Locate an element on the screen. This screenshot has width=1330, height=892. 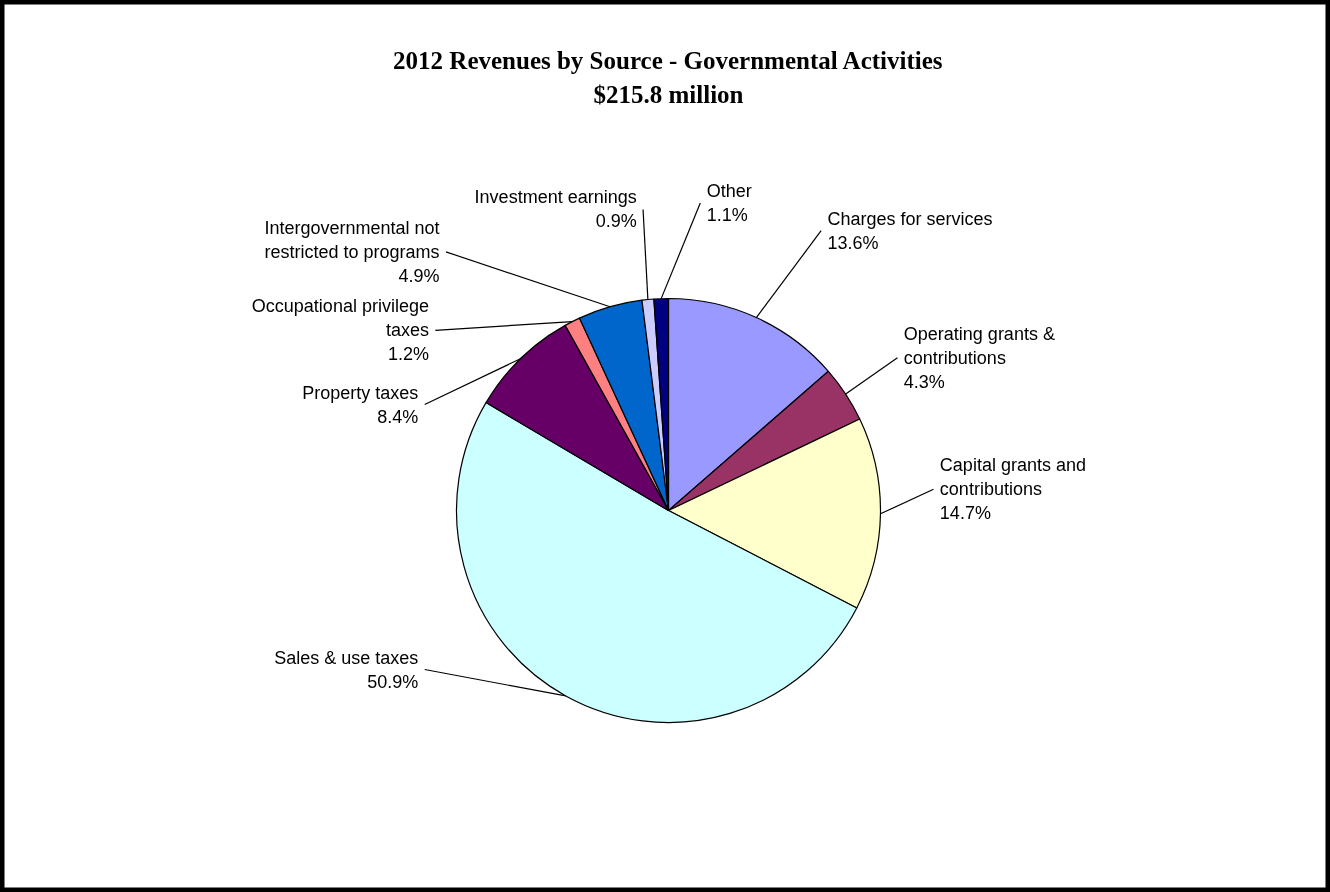
data-label: 0.9% is located at coordinates (616, 221).